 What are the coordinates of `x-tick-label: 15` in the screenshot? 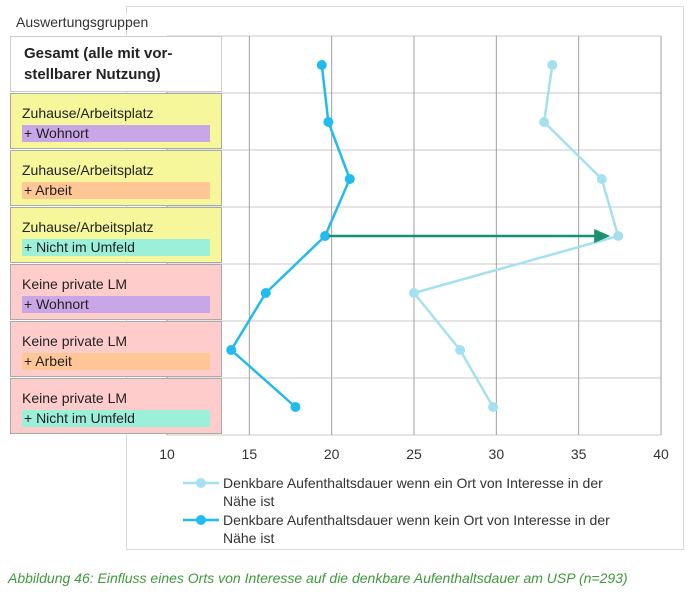 It's located at (250, 454).